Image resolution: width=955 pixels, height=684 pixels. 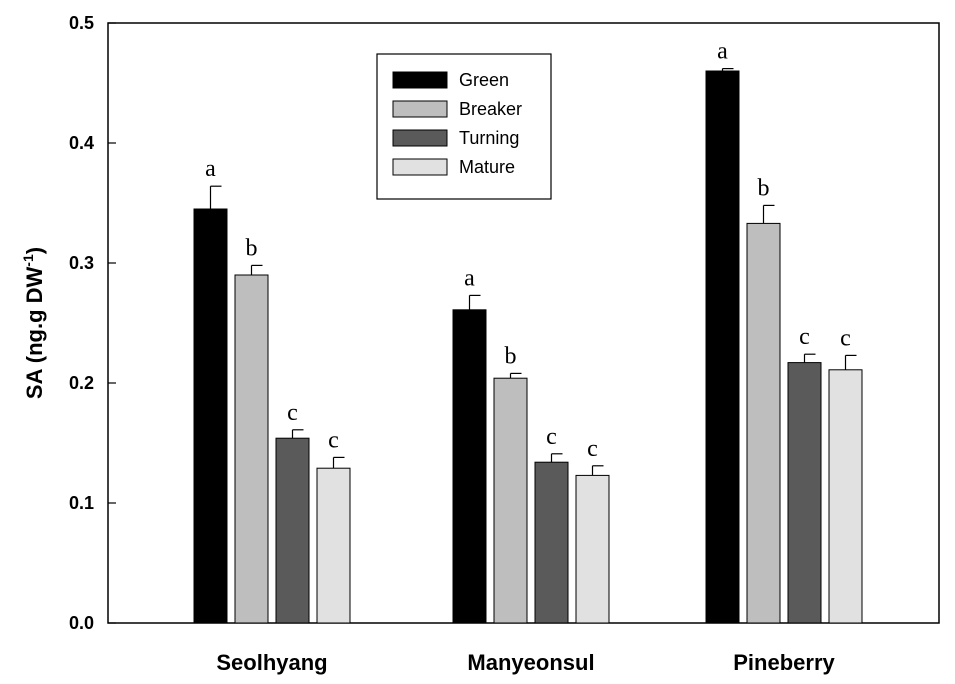 What do you see at coordinates (28, 260) in the screenshot?
I see `y-axis-title-superscript: -1` at bounding box center [28, 260].